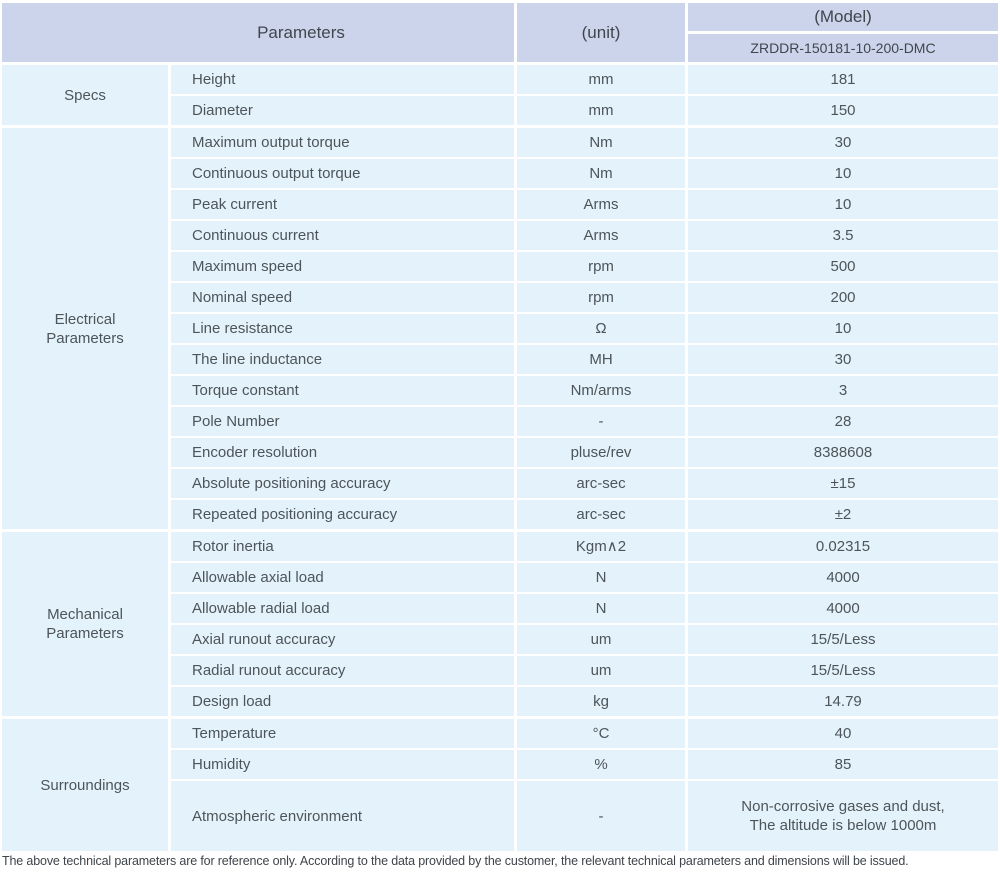  Describe the element at coordinates (342, 297) in the screenshot. I see `param-cell: Nominal speed` at that location.